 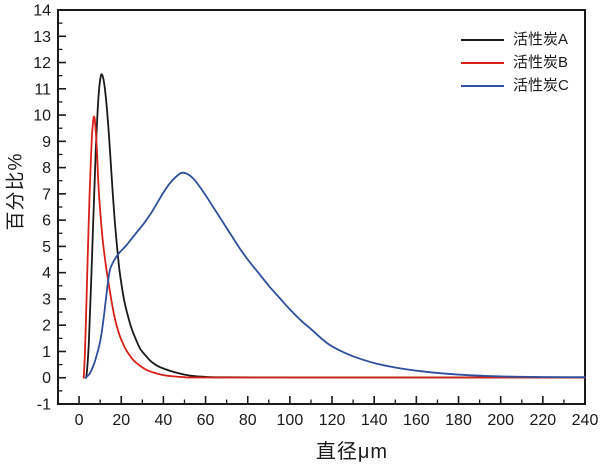 I want to click on y-tick-label: 0, so click(x=46, y=378).